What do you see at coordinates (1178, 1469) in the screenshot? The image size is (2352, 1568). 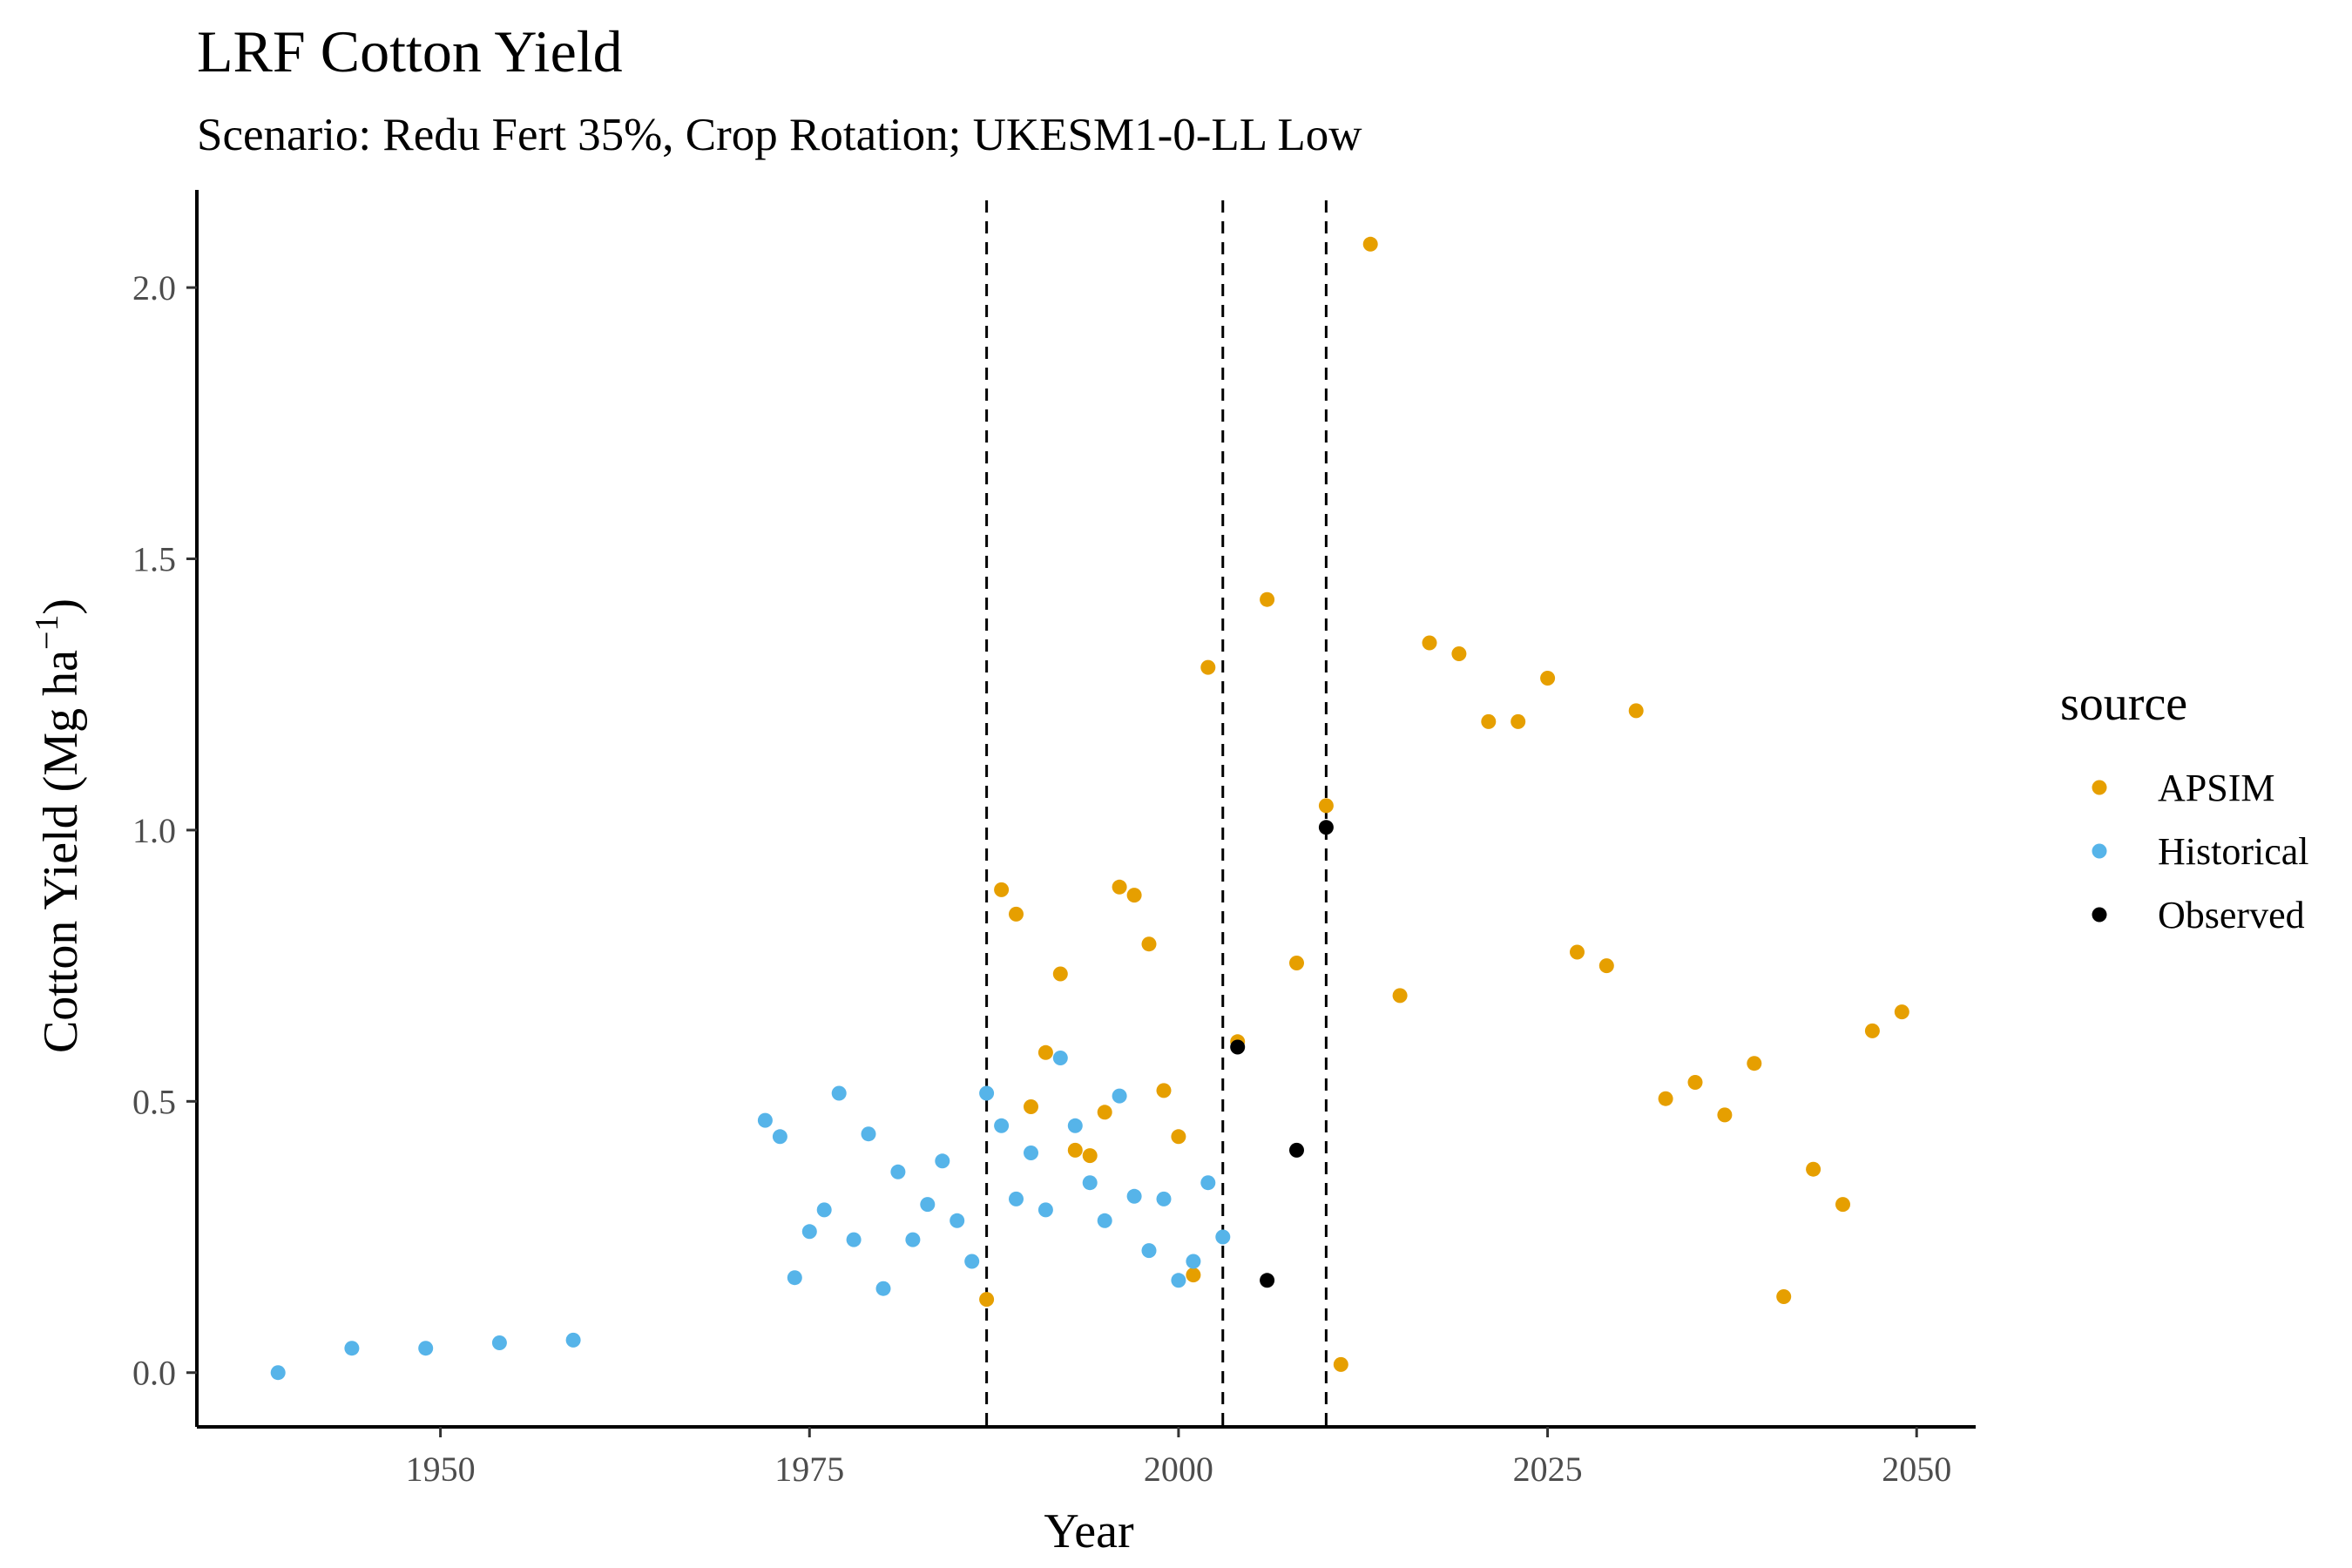 I see `x-tick-label: 2000` at bounding box center [1178, 1469].